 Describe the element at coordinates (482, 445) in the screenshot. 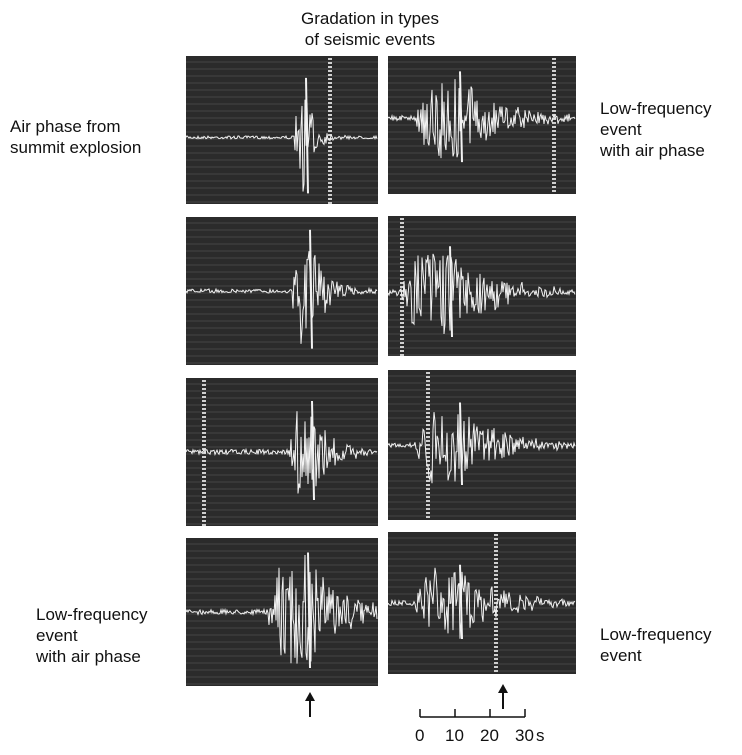

I see `seismogram-right-3-trace` at that location.